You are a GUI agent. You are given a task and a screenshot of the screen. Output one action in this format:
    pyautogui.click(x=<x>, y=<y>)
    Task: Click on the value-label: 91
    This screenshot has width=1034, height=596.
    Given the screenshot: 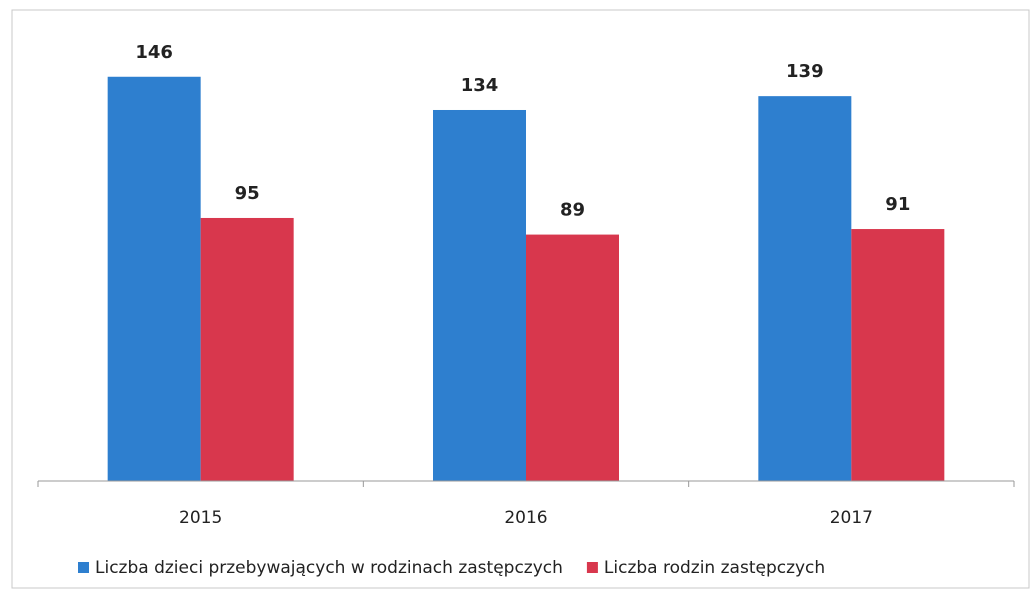 What is the action you would take?
    pyautogui.click(x=897, y=204)
    